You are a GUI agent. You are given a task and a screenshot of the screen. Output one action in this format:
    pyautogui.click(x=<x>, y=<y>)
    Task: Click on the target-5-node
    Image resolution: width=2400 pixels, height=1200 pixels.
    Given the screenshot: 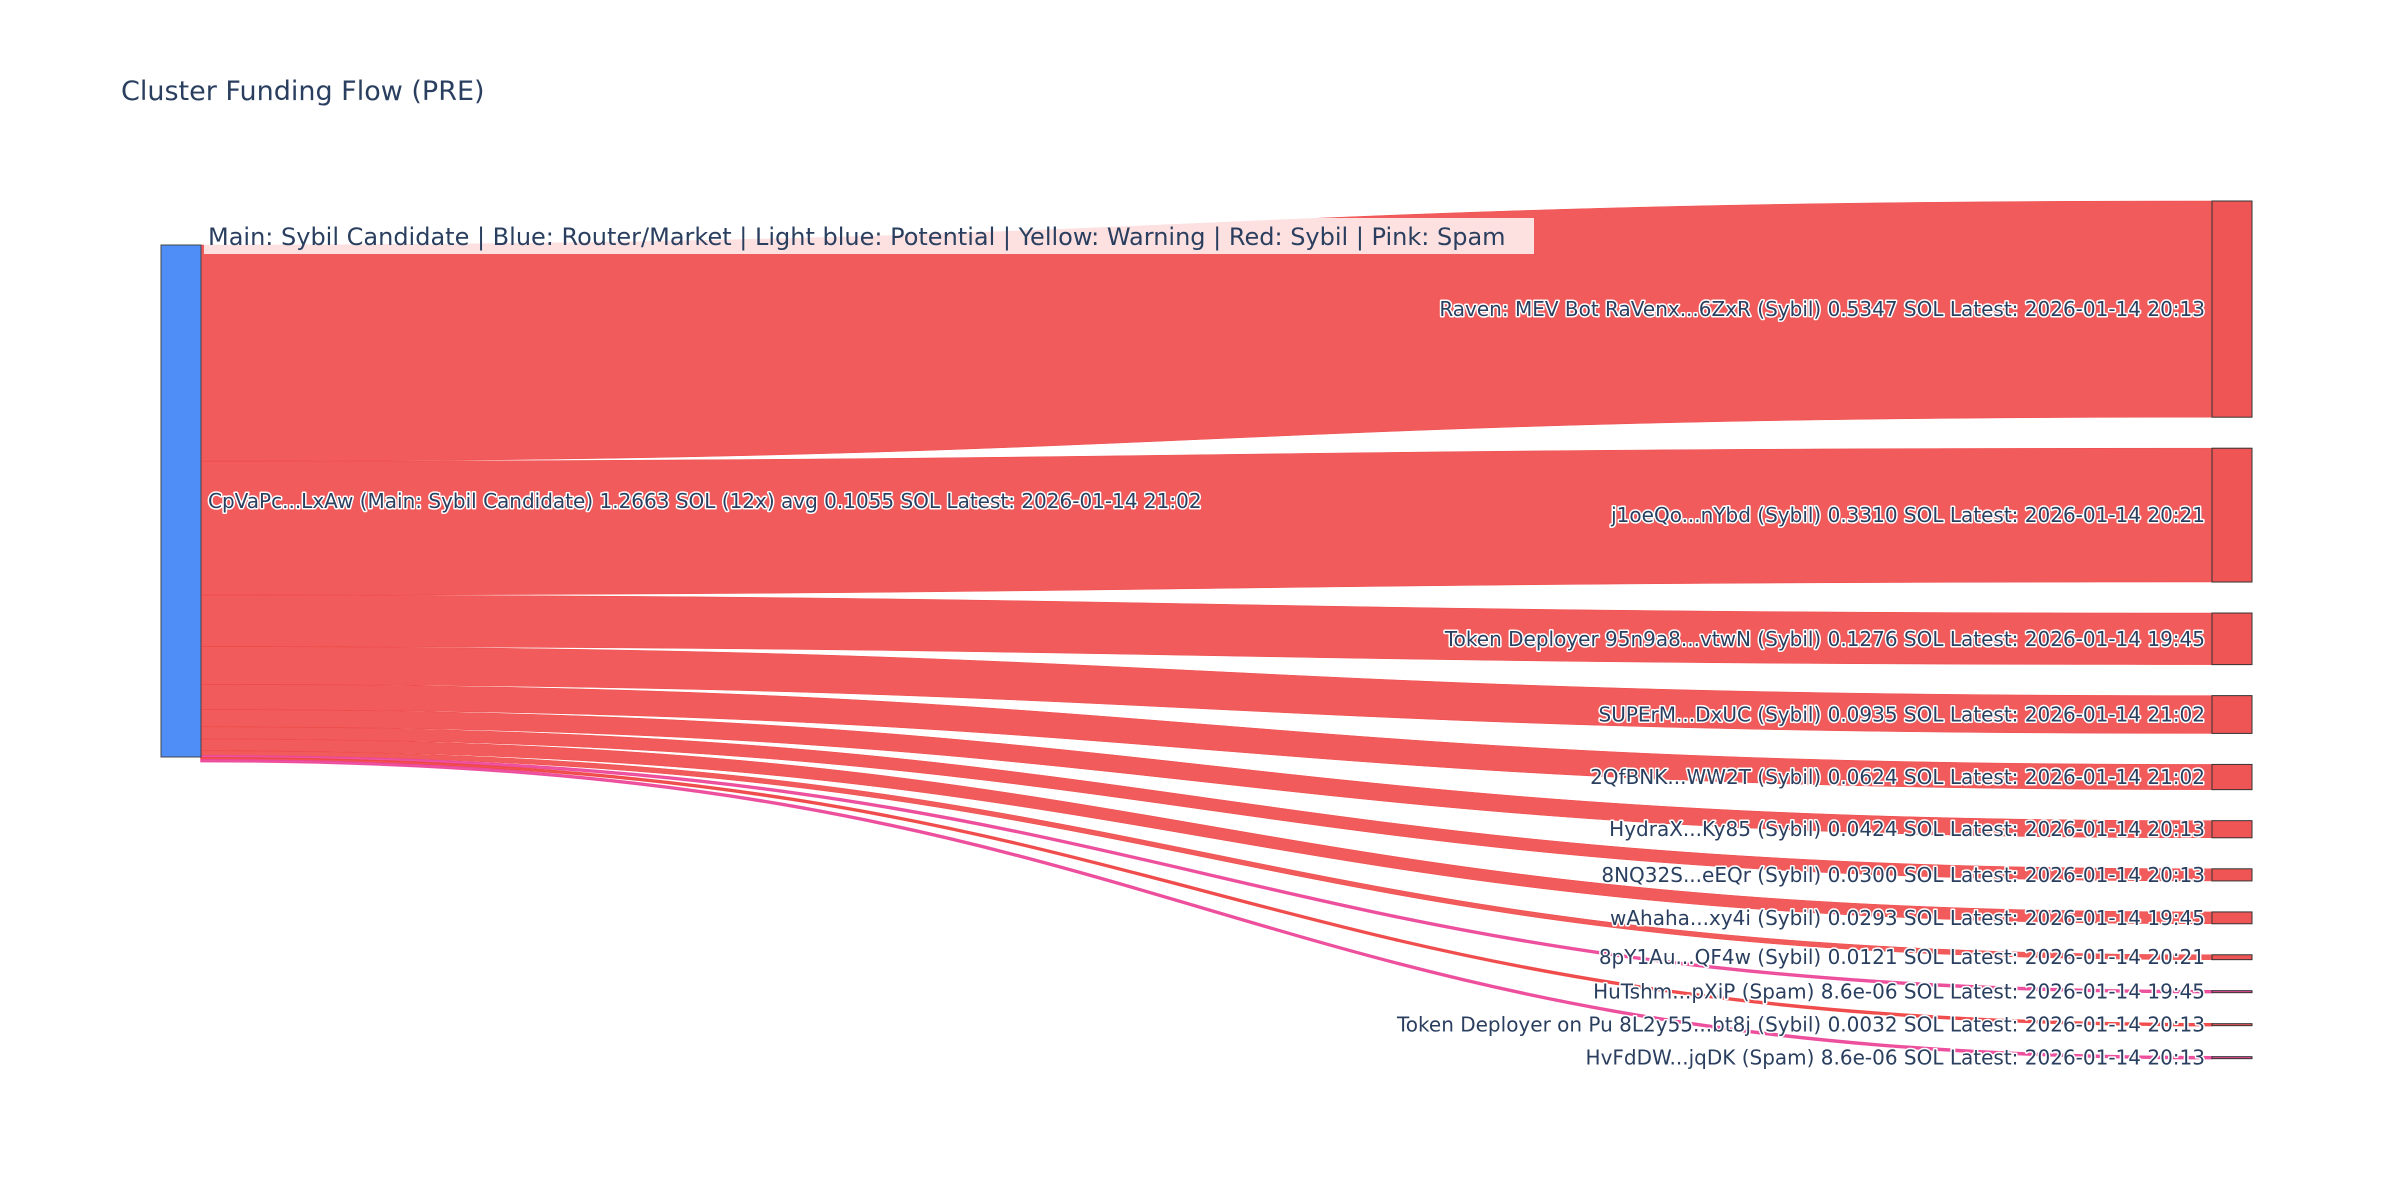 What is the action you would take?
    pyautogui.click(x=2232, y=777)
    